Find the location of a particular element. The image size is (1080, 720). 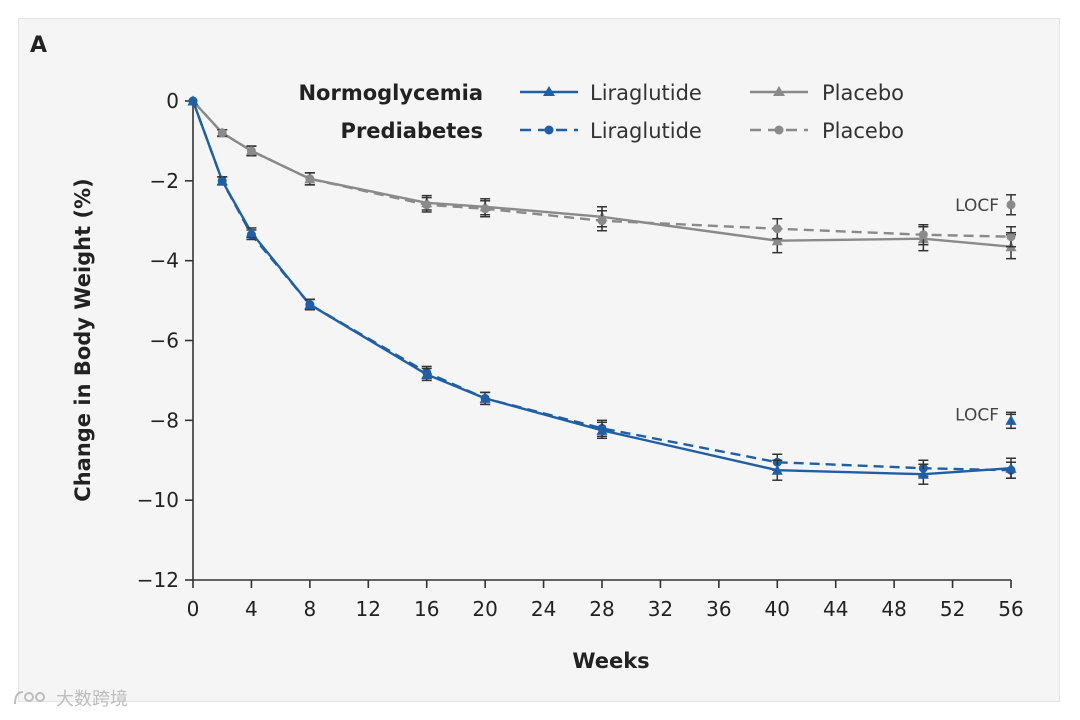

x-tick-label: 0 is located at coordinates (193, 609).